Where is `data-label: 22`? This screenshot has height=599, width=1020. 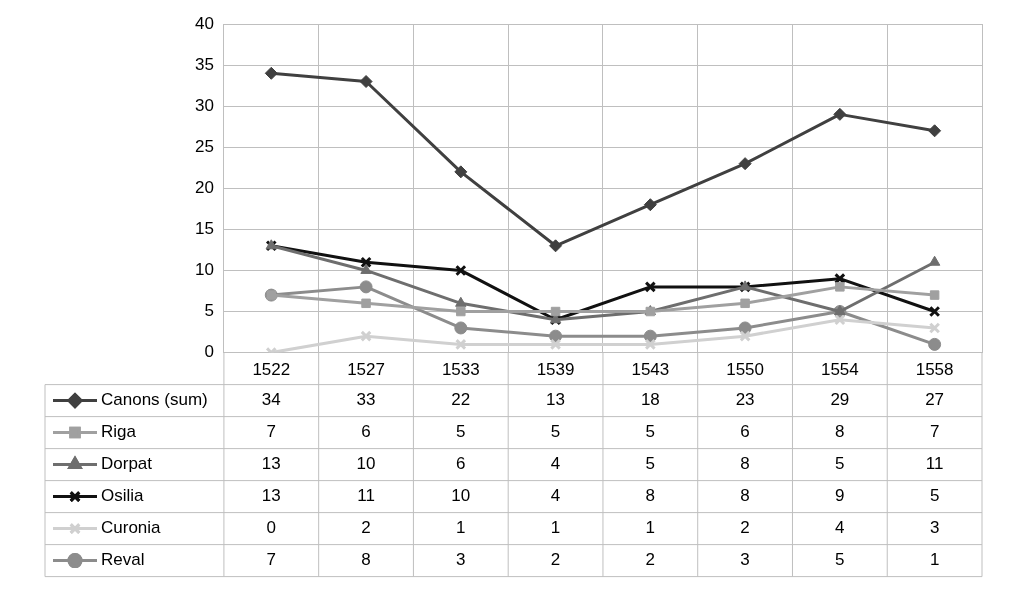 data-label: 22 is located at coordinates (461, 400).